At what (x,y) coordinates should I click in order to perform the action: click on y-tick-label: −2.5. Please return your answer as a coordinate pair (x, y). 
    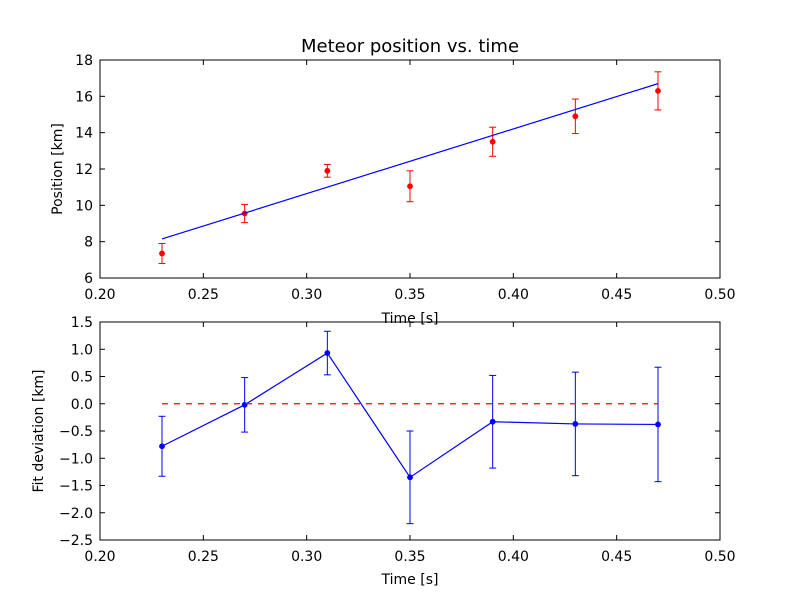
    Looking at the image, I should click on (76, 541).